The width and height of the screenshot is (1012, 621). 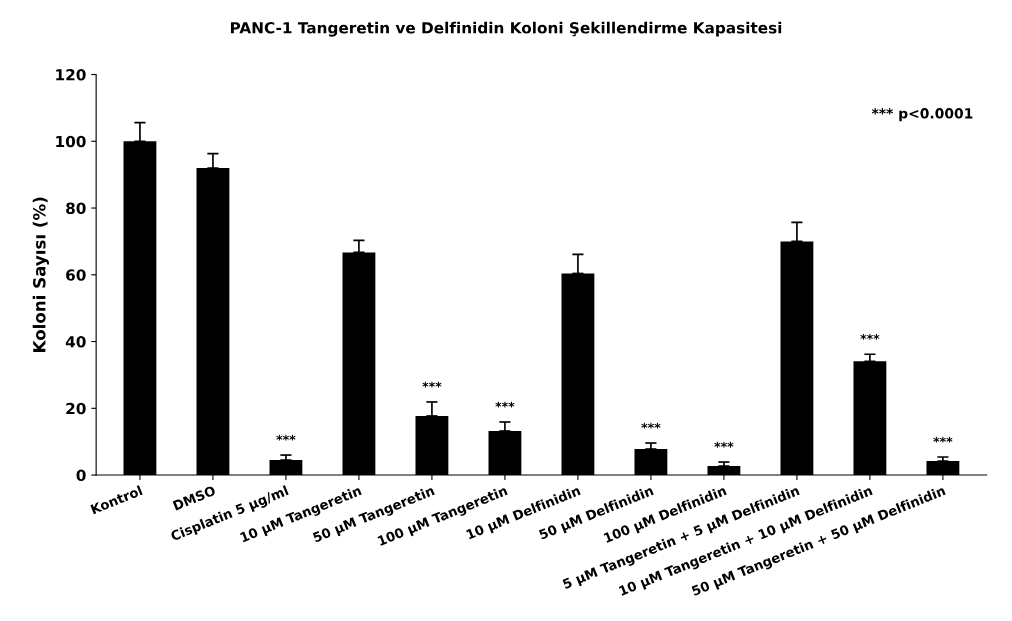 What do you see at coordinates (76, 208) in the screenshot?
I see `y-tick-label: 80` at bounding box center [76, 208].